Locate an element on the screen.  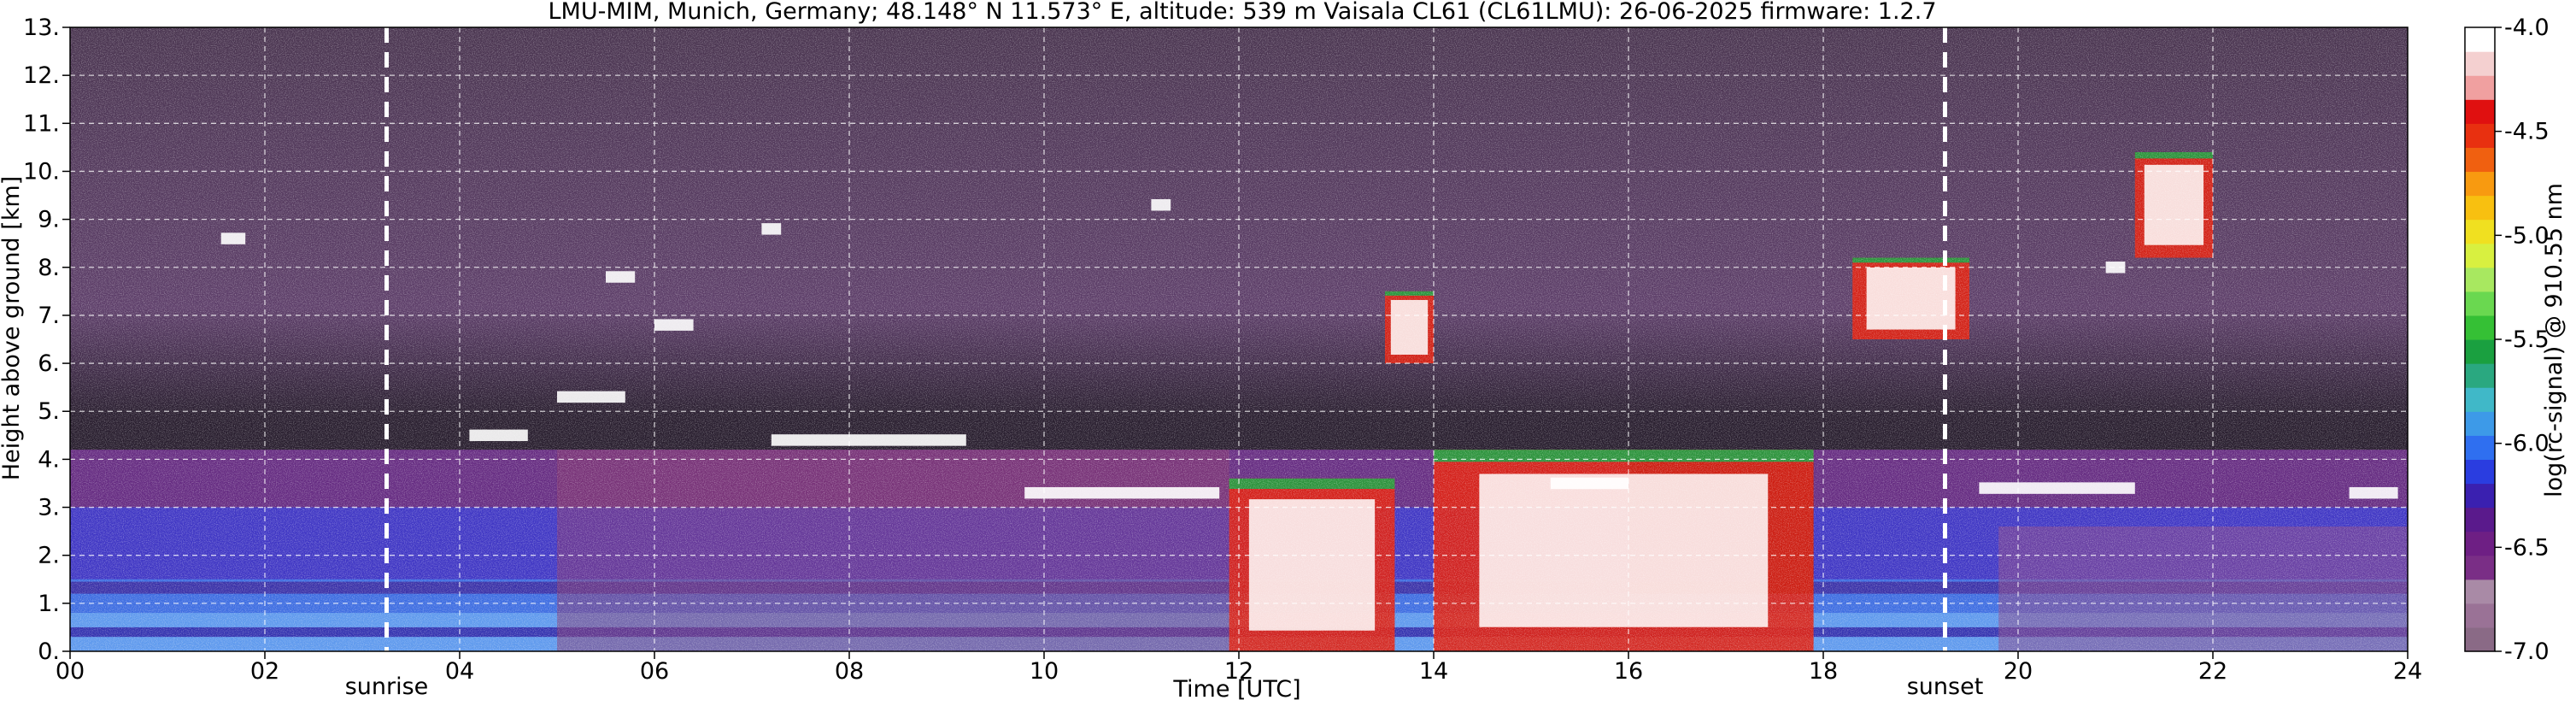
x-tick-label: 00 is located at coordinates (70, 671).